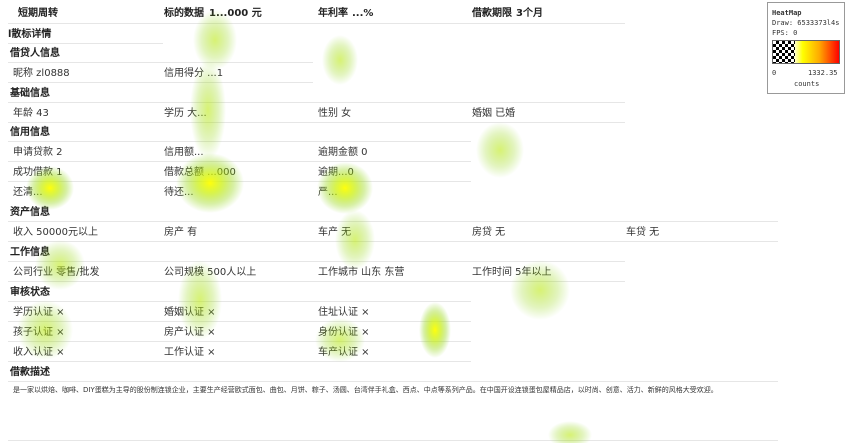 The image size is (845, 443). Describe the element at coordinates (190, 332) in the screenshot. I see `house-verify: 房产认证 ×` at that location.